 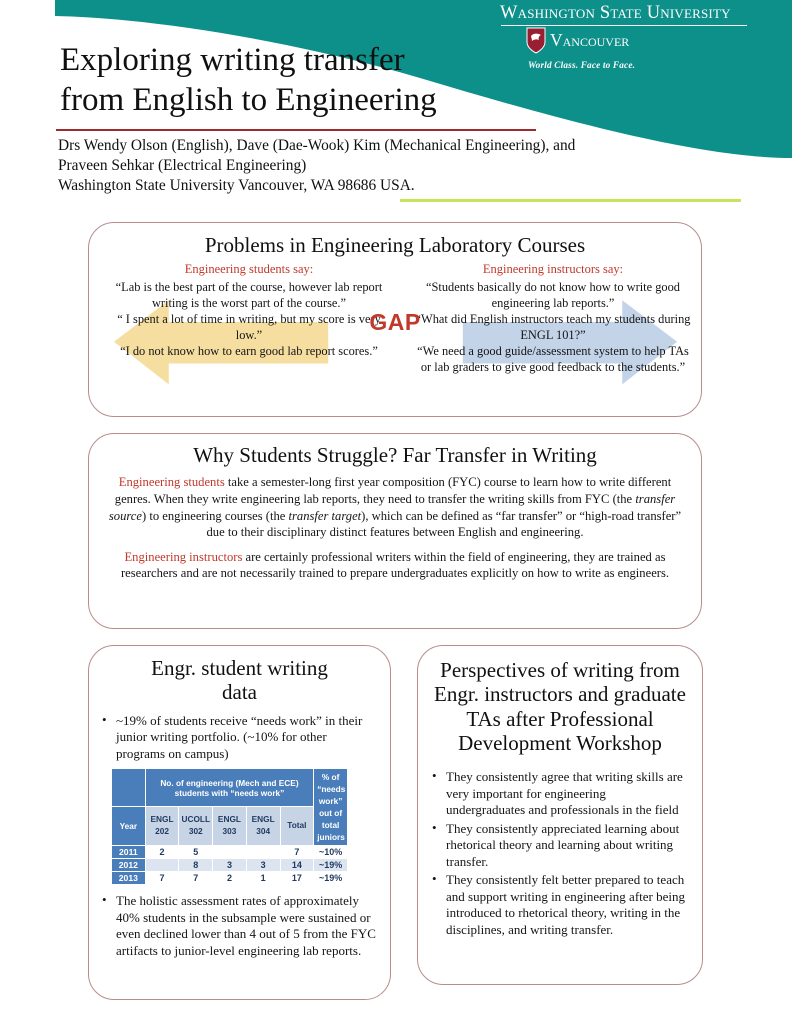 I want to click on row-2011-engl304, so click(x=263, y=852).